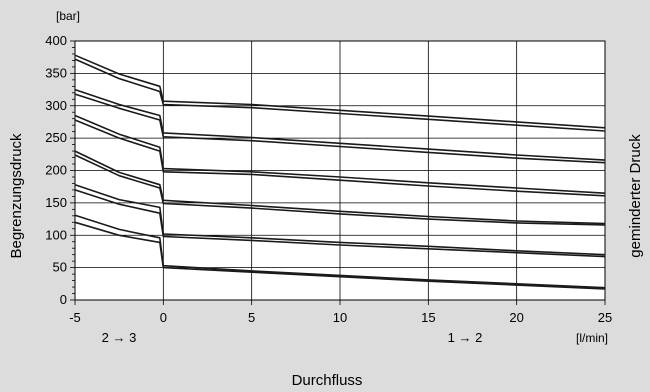 The image size is (650, 392). What do you see at coordinates (56, 170) in the screenshot?
I see `y-tick-label: 200` at bounding box center [56, 170].